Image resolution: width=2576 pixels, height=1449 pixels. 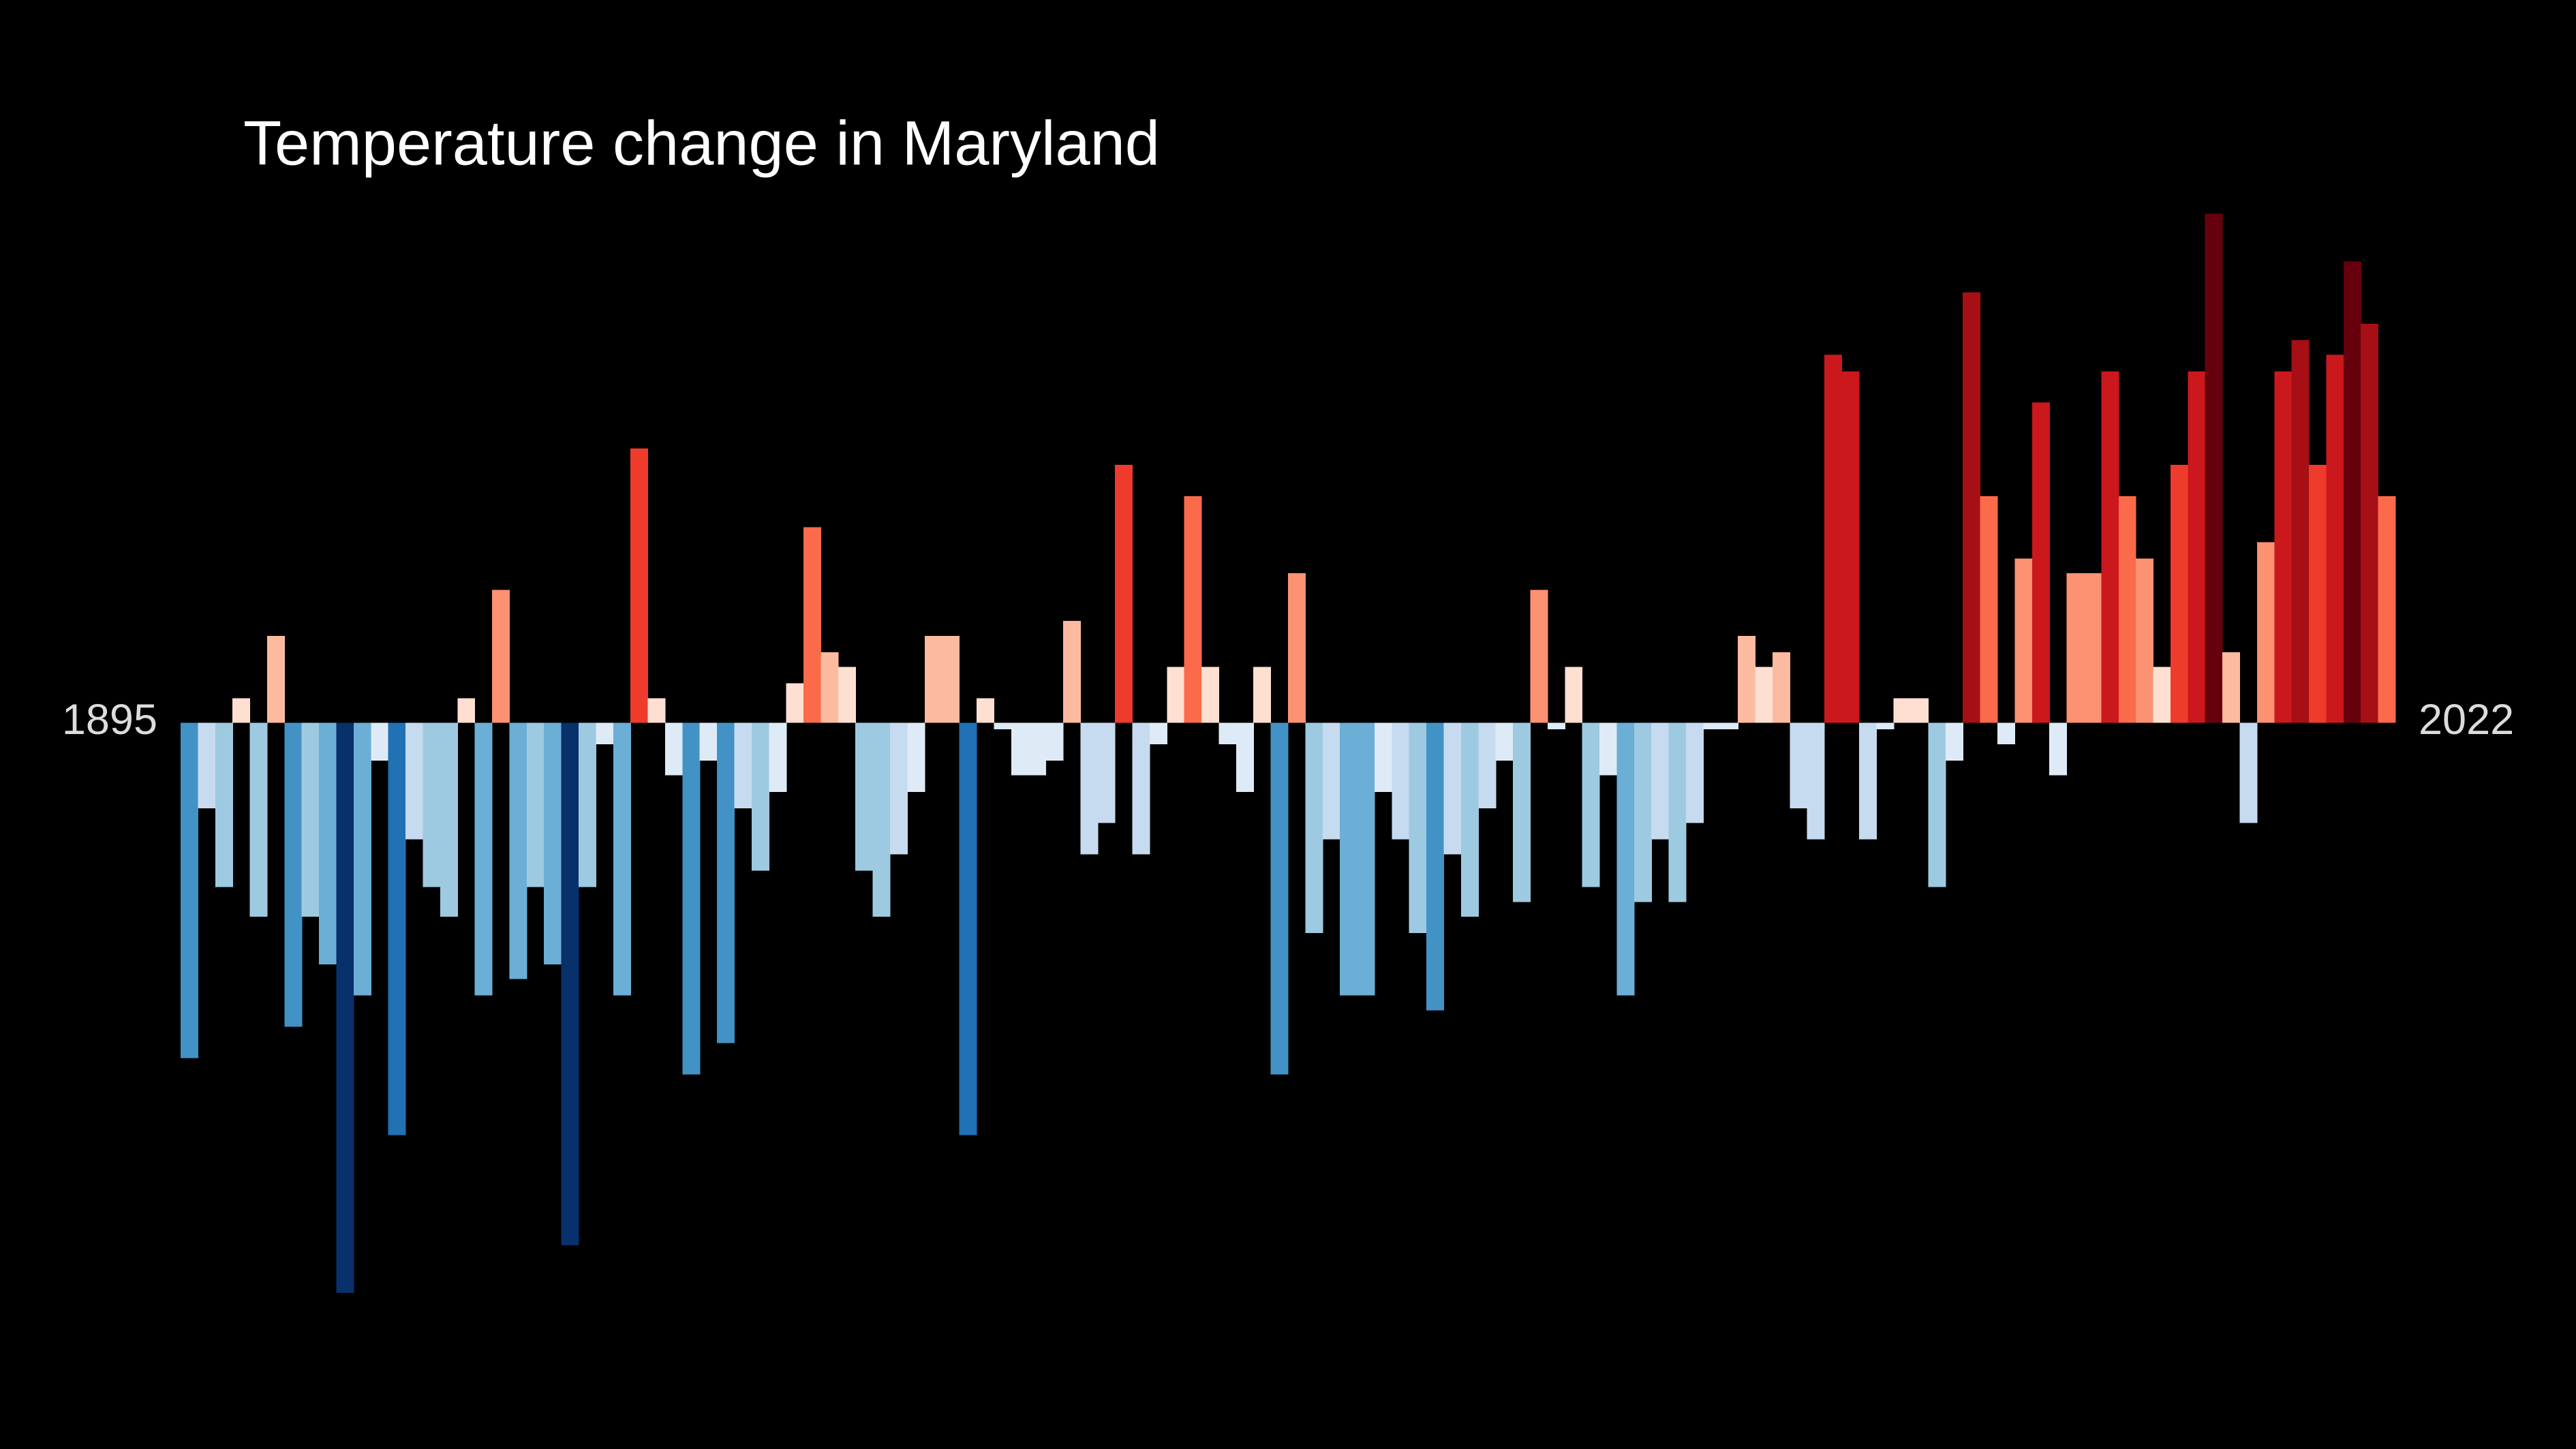 I want to click on chart-title: Temperature change in Maryland, so click(x=701, y=143).